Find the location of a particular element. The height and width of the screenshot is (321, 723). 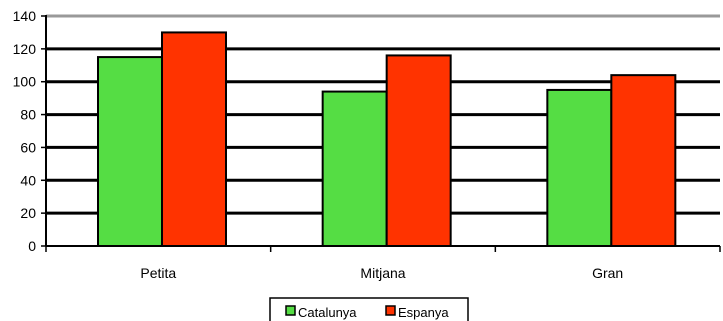

y-tick-label: 120 is located at coordinates (25, 49).